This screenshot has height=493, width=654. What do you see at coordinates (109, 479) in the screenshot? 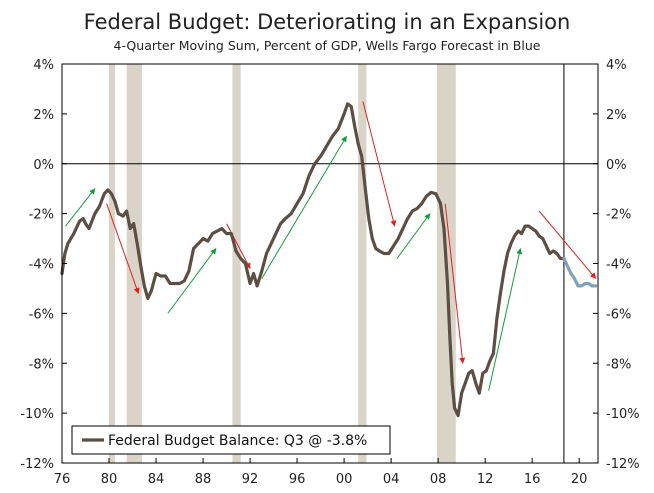
I see `x-tick-label: 80` at bounding box center [109, 479].